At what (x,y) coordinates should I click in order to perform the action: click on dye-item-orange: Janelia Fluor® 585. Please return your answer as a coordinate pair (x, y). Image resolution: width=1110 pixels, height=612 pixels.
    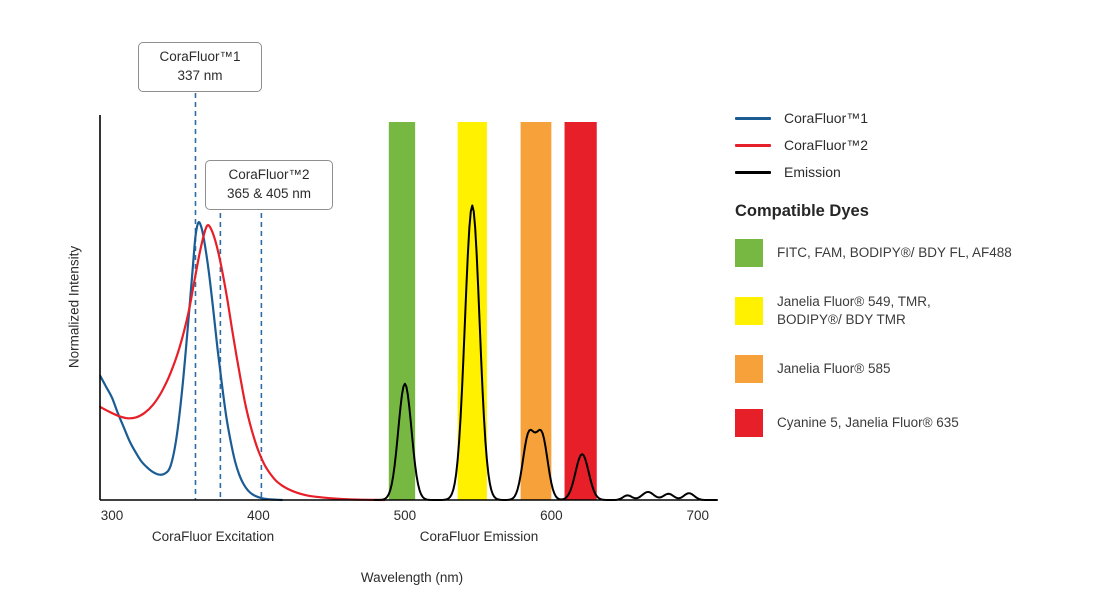
    Looking at the image, I should click on (919, 369).